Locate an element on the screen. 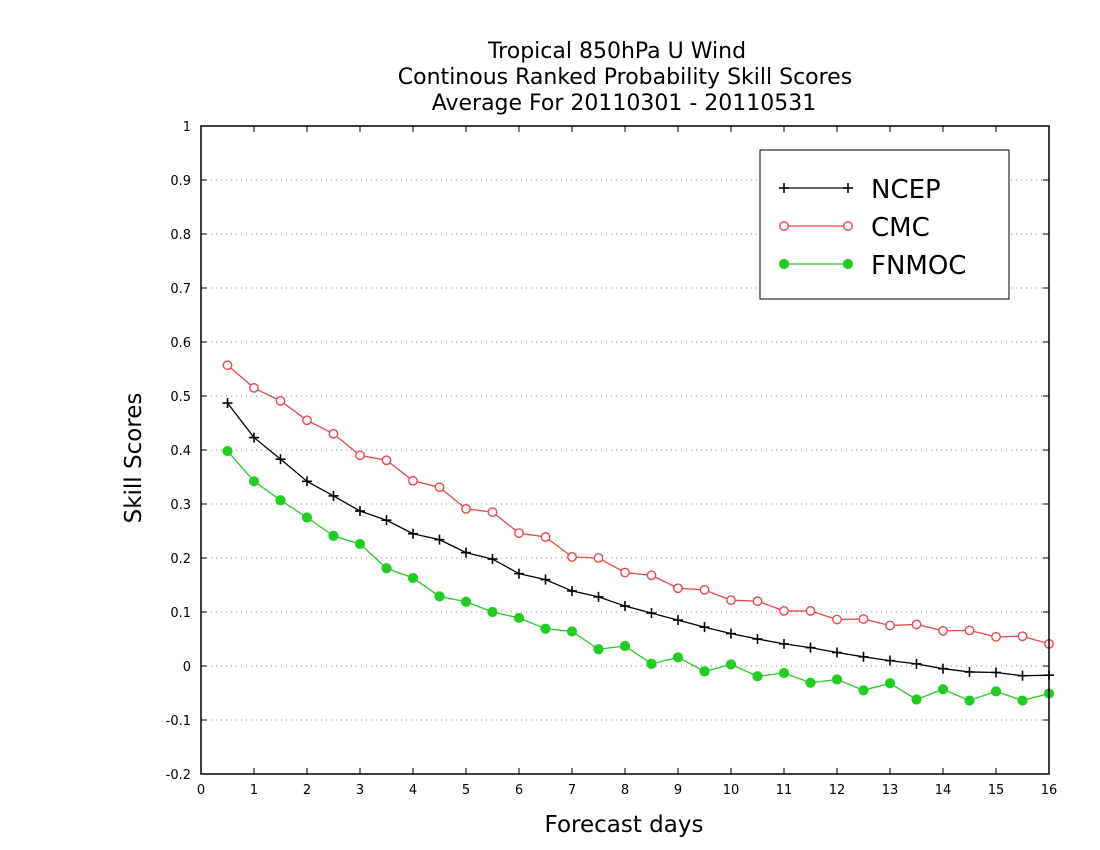 This screenshot has height=850, width=1100. y-tick-label: 0.1 is located at coordinates (180, 613).